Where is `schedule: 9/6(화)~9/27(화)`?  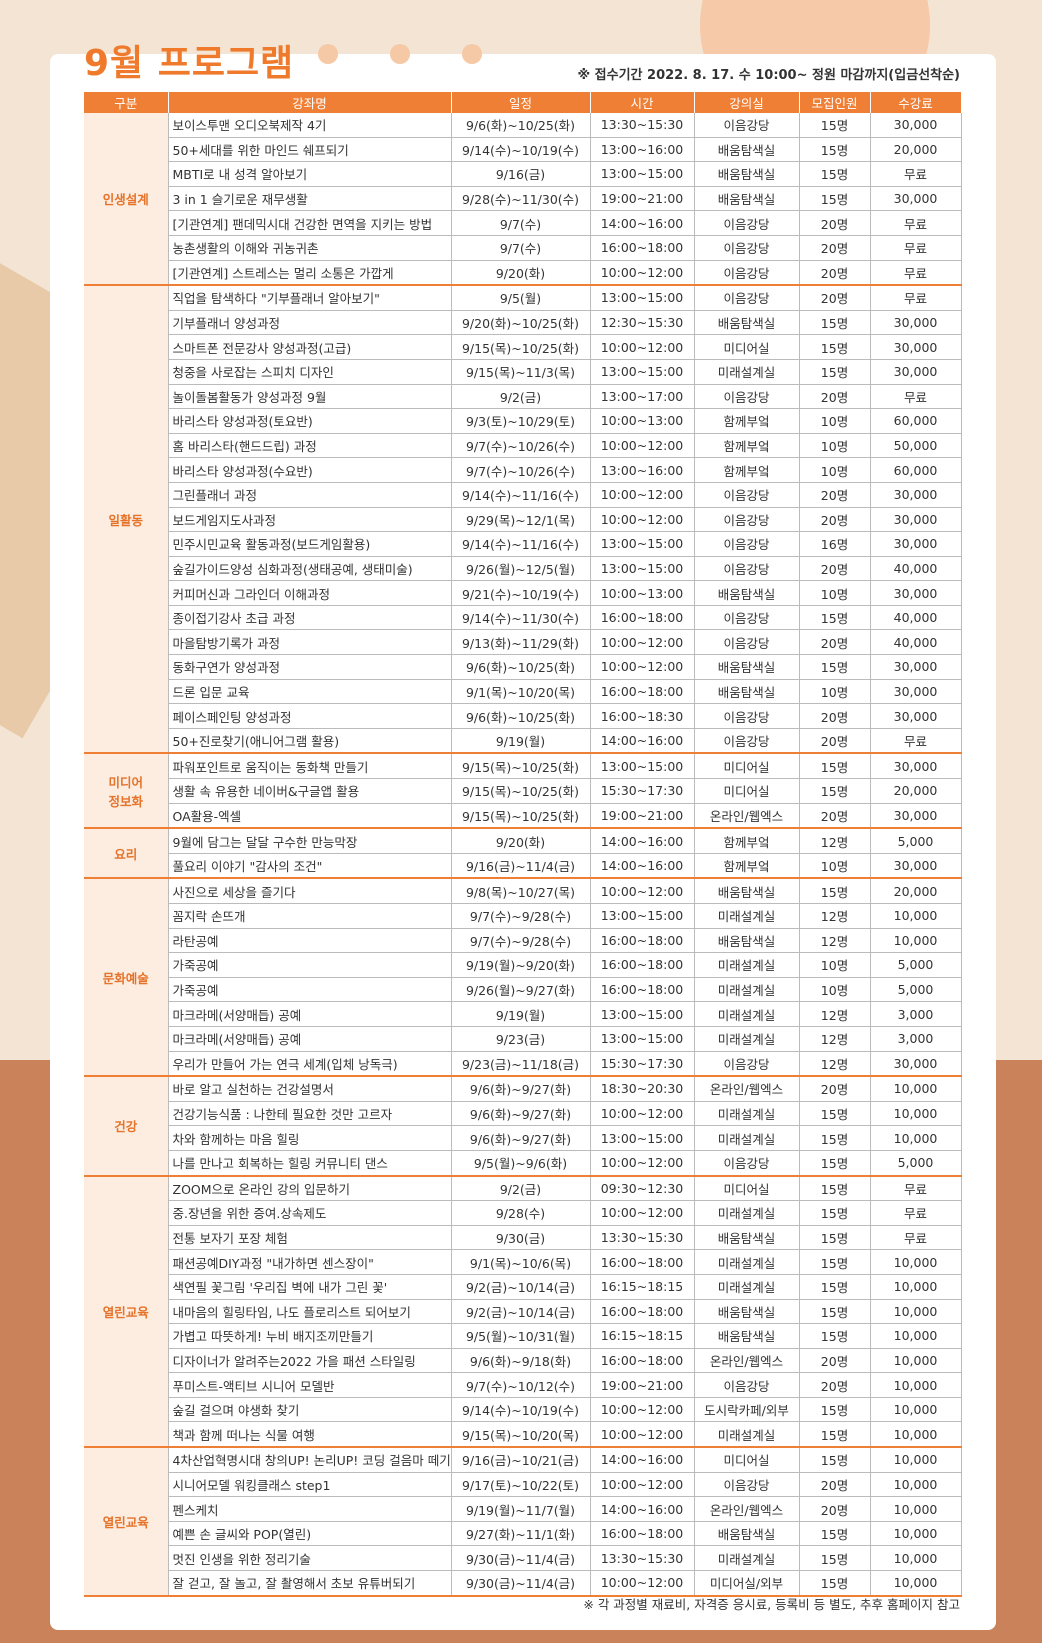 schedule: 9/6(화)~9/27(화) is located at coordinates (521, 1138).